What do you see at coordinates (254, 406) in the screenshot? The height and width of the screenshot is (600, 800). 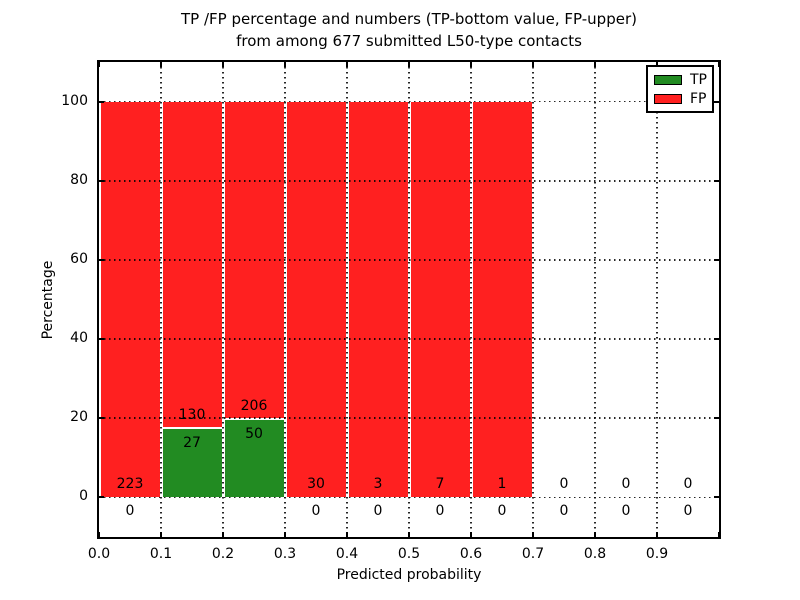 I see `bar-count-fp: 206` at bounding box center [254, 406].